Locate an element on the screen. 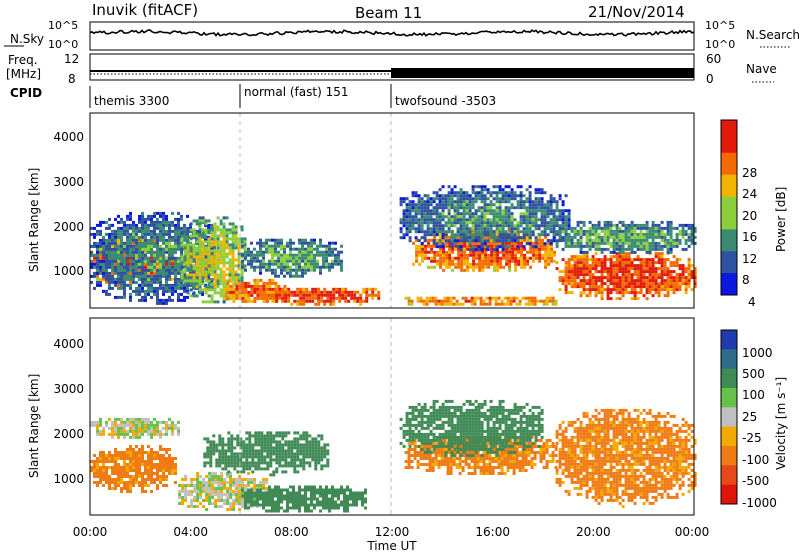 Image resolution: width=800 pixels, height=554 pixels. velocity-cell-f1 is located at coordinates (136, 434).